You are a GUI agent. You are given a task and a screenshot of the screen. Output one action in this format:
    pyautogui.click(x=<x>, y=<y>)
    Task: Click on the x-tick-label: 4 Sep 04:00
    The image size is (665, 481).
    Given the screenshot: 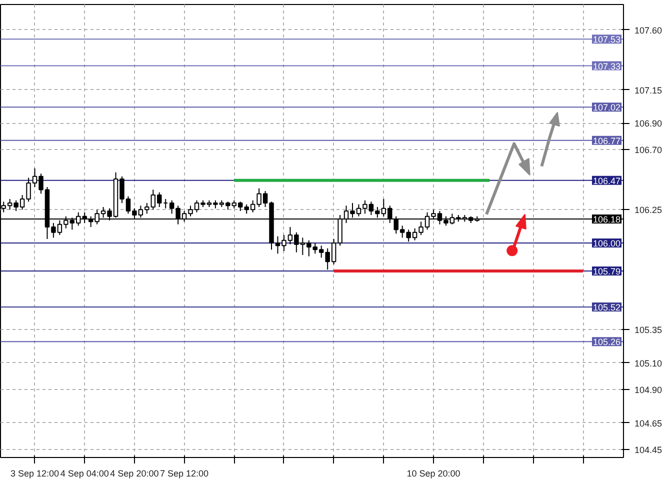 What is the action you would take?
    pyautogui.click(x=84, y=473)
    